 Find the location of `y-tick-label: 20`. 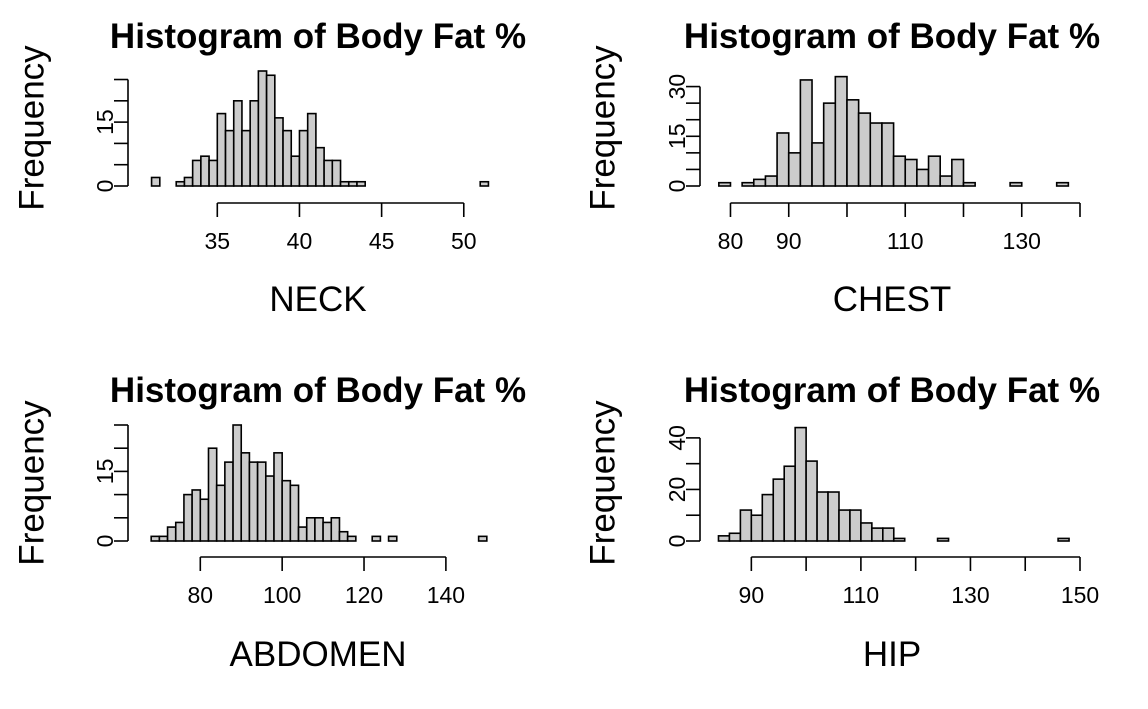

y-tick-label: 20 is located at coordinates (677, 490).